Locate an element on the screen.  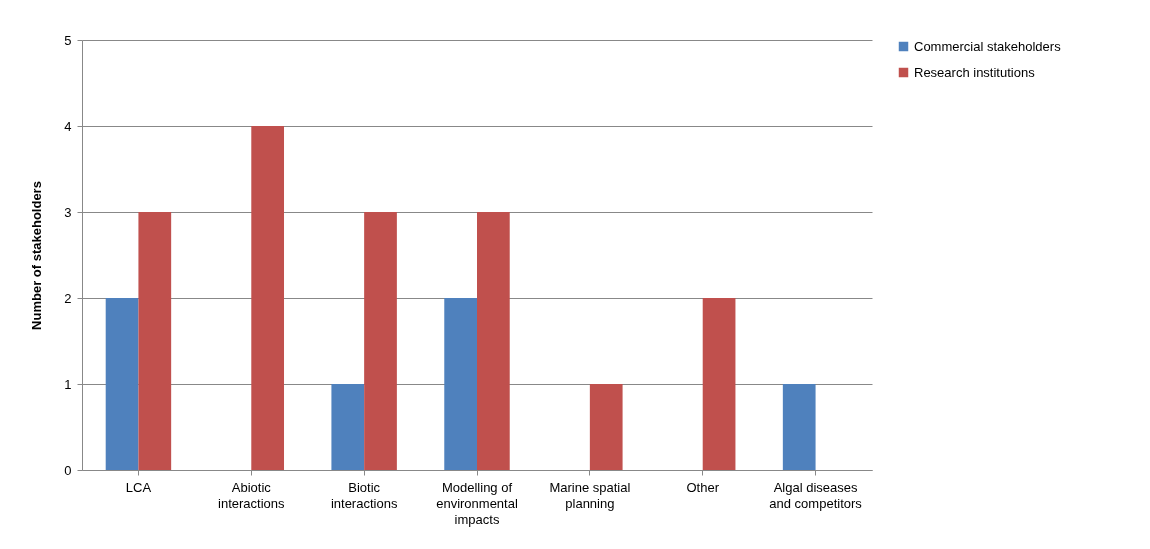
legend-label: Commercial stakeholders is located at coordinates (988, 46).